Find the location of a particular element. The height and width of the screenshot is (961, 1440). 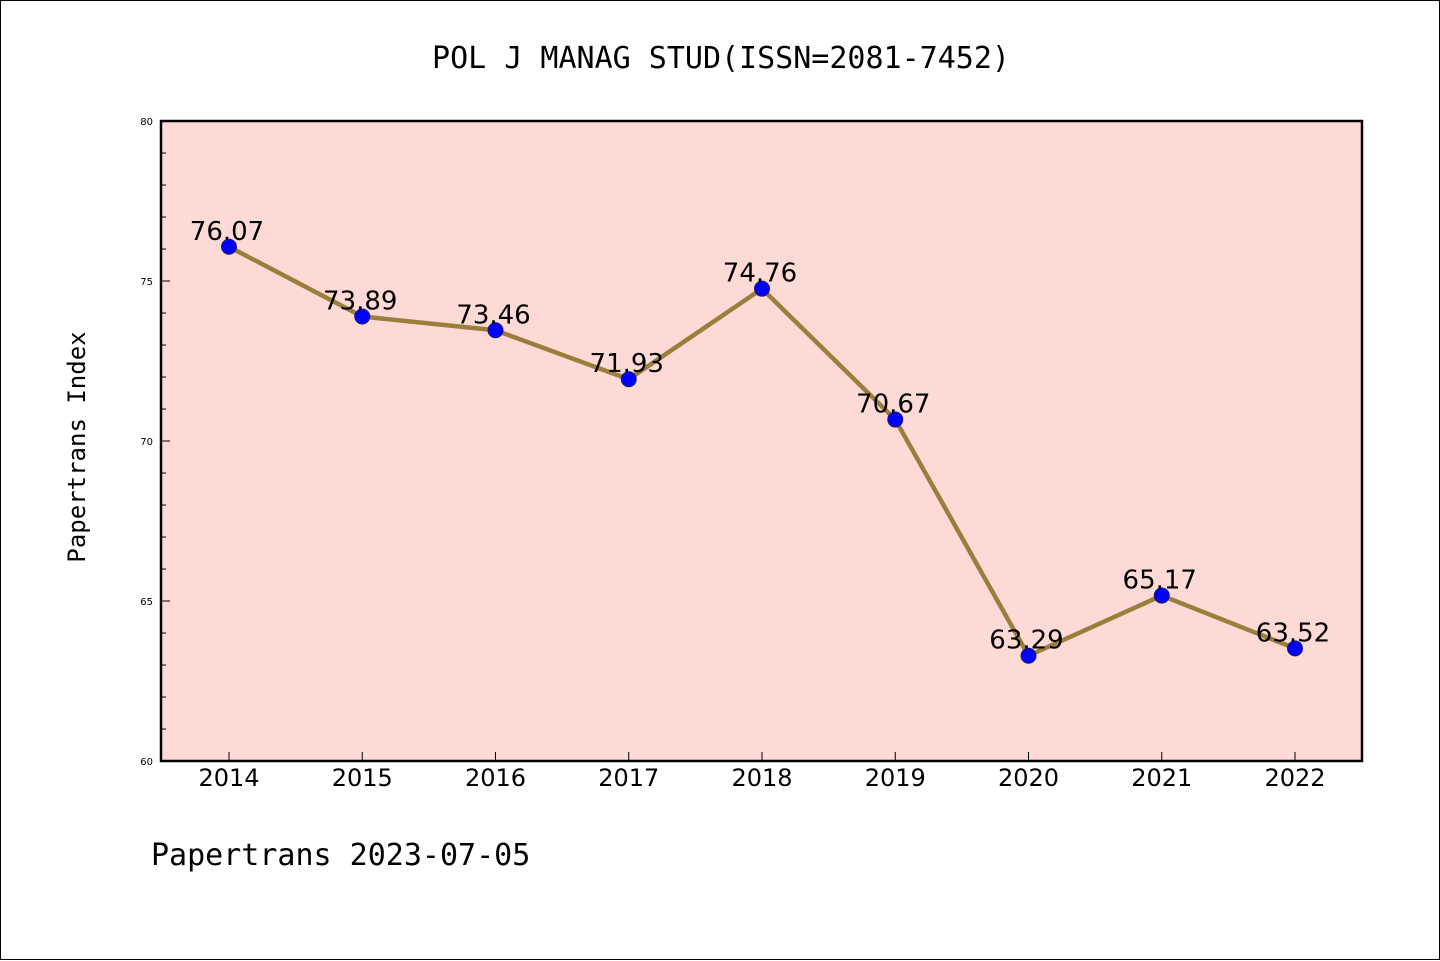

data-label: 63.29 is located at coordinates (1026, 641).